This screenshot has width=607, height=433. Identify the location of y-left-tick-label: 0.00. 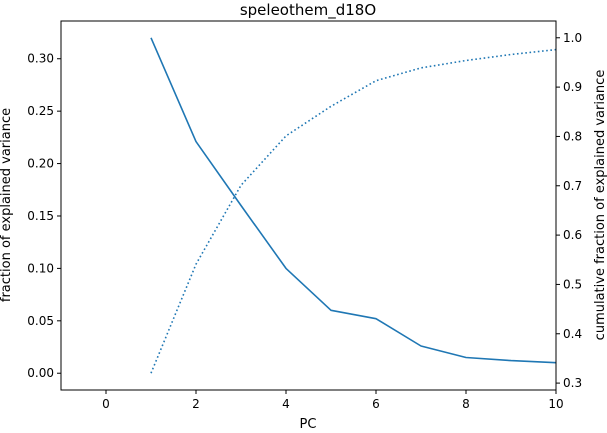
(40, 373).